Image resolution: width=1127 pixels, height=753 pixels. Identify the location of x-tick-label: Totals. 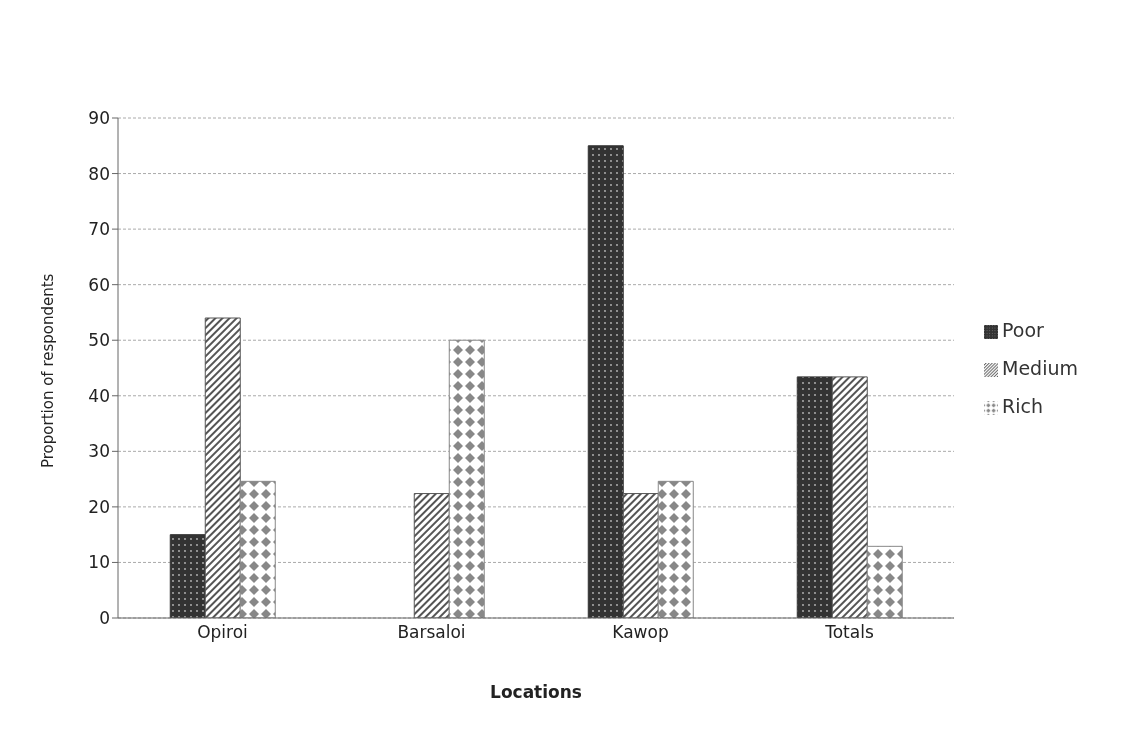
(849, 632).